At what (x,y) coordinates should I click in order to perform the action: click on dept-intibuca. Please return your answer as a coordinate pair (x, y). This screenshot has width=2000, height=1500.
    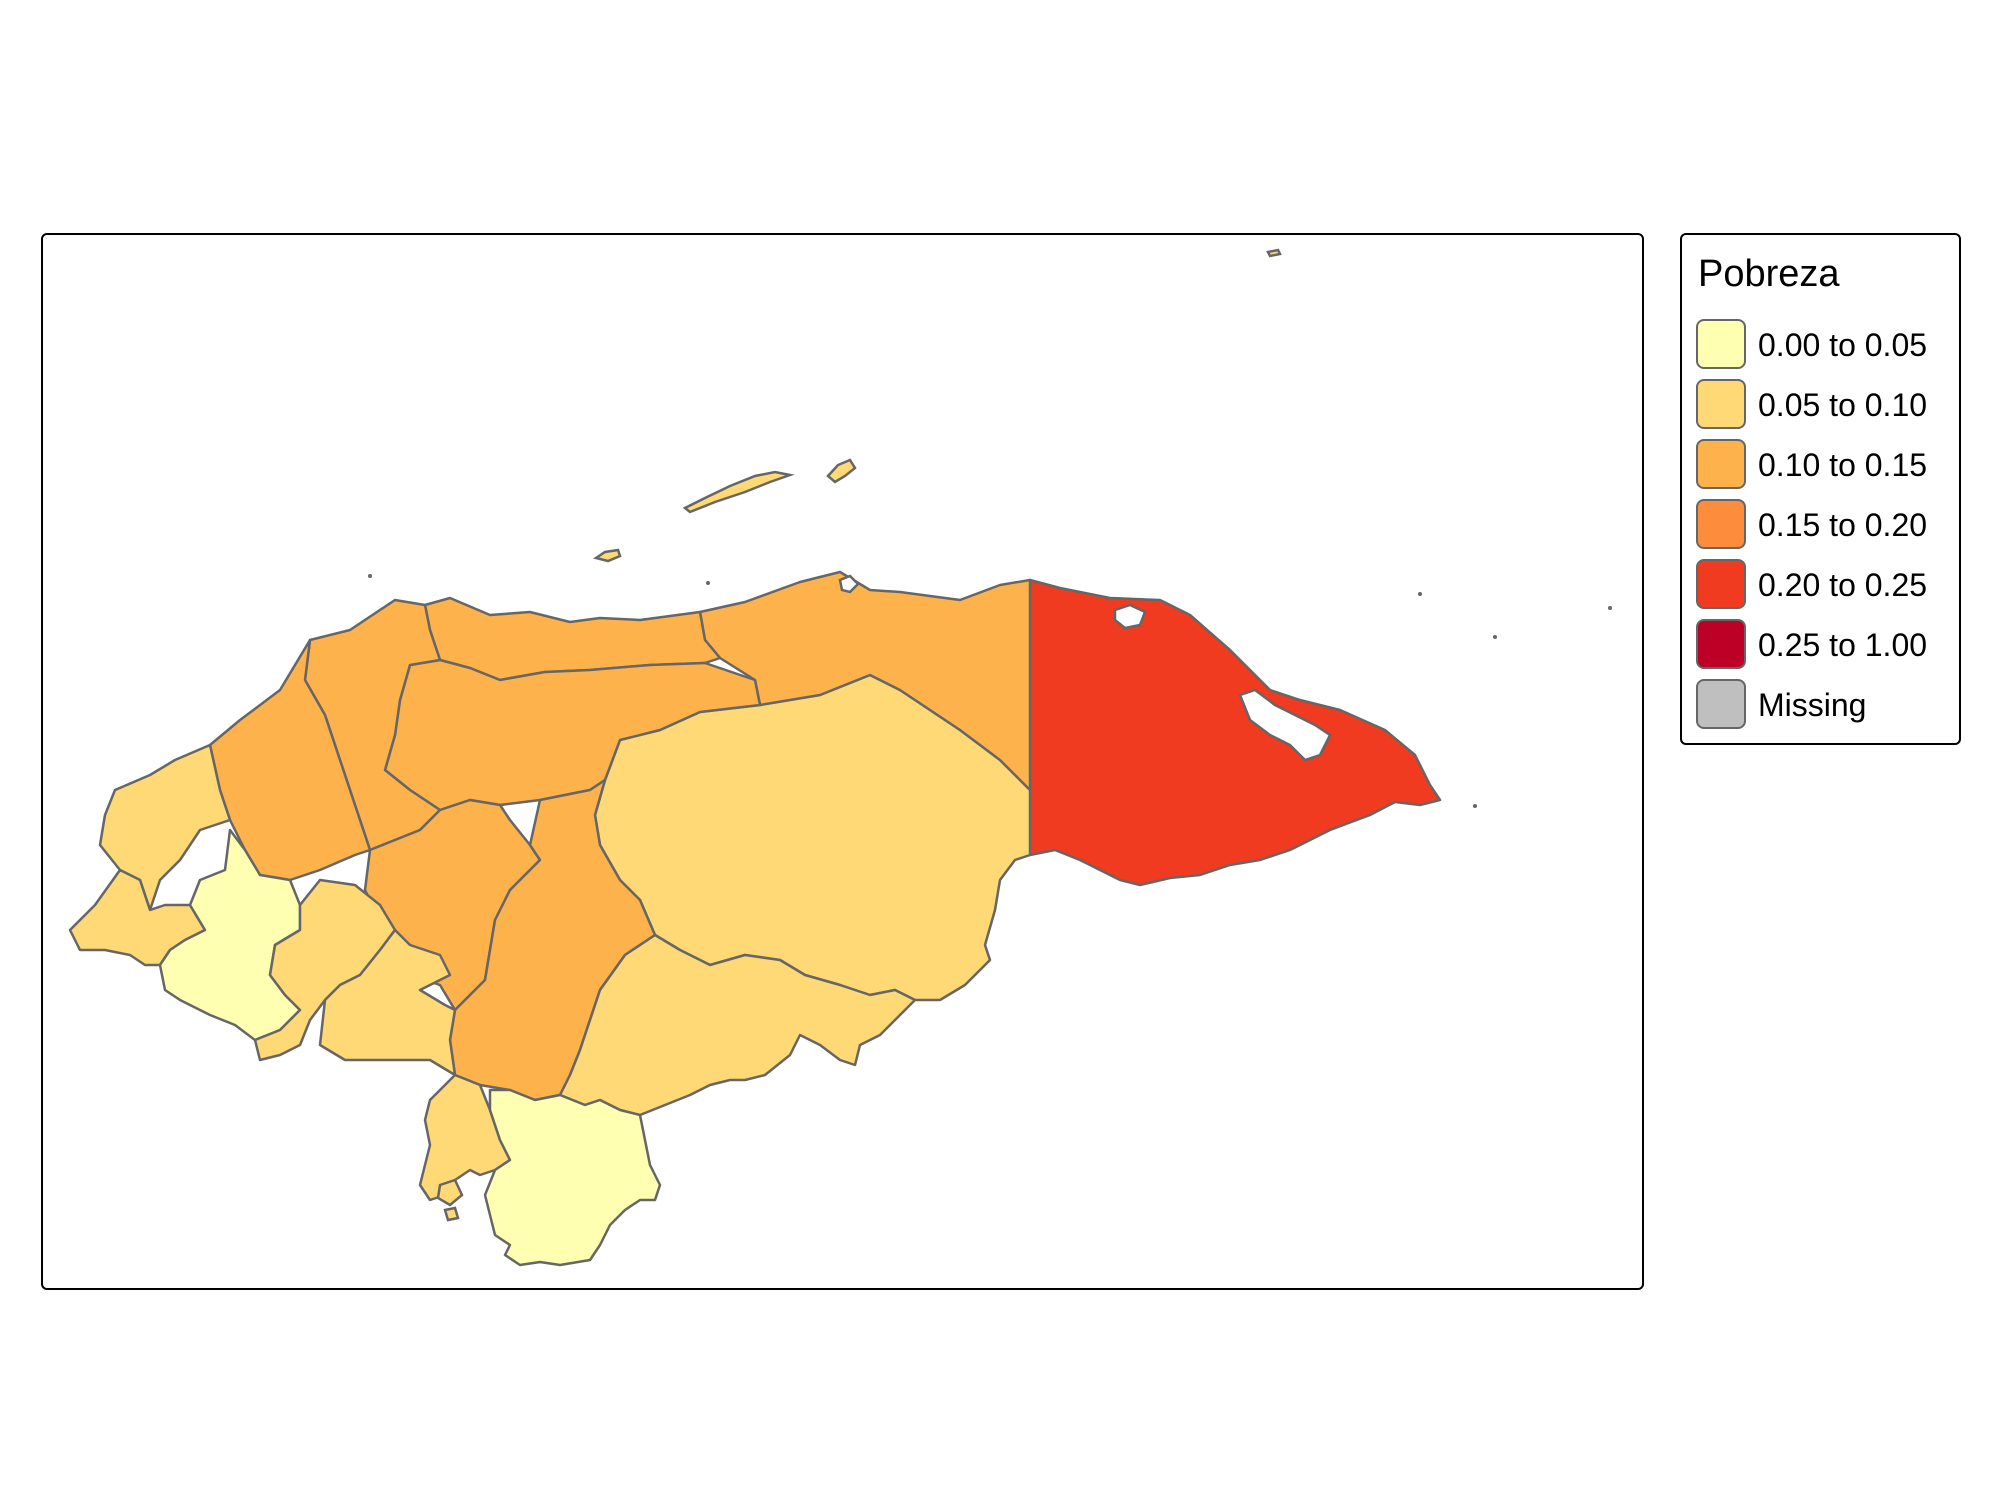
    Looking at the image, I should click on (325, 970).